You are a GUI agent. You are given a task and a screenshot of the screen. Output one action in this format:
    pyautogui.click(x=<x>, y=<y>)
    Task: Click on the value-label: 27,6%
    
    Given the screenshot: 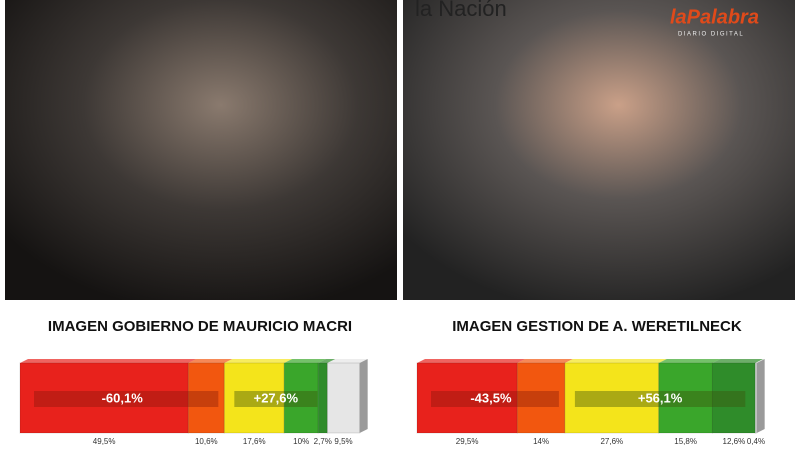 What is the action you would take?
    pyautogui.click(x=611, y=441)
    